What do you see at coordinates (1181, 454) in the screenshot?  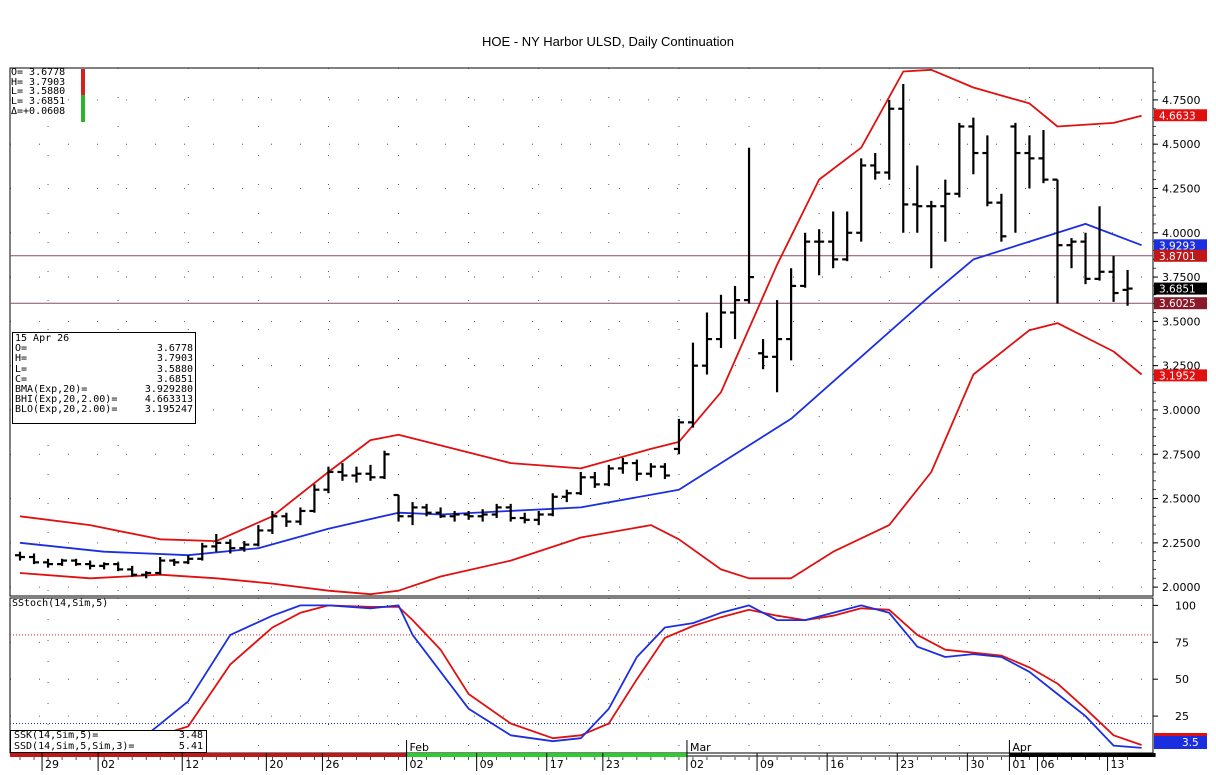 I see `y-tick-label: 2.7500` at bounding box center [1181, 454].